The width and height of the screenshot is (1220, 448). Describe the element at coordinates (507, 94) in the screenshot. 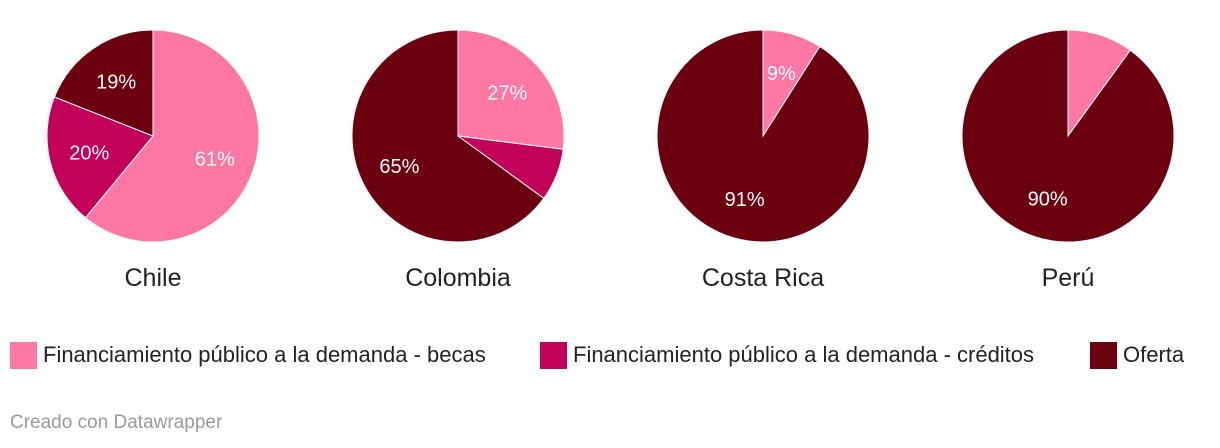

I see `slice-label-colombia-becas: 27%` at that location.